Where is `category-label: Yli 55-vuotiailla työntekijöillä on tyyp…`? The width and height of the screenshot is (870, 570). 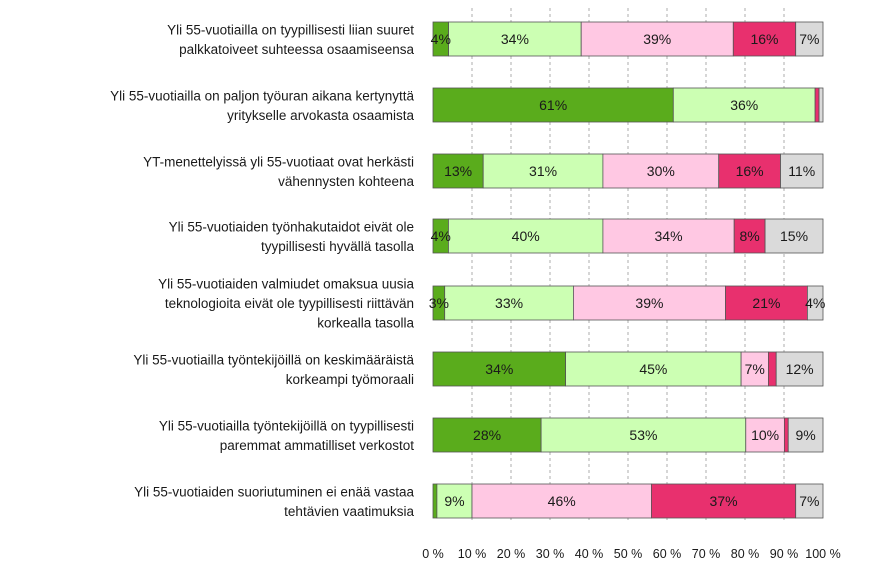
category-label: Yli 55-vuotiailla työntekijöillä on tyyp… is located at coordinates (286, 435).